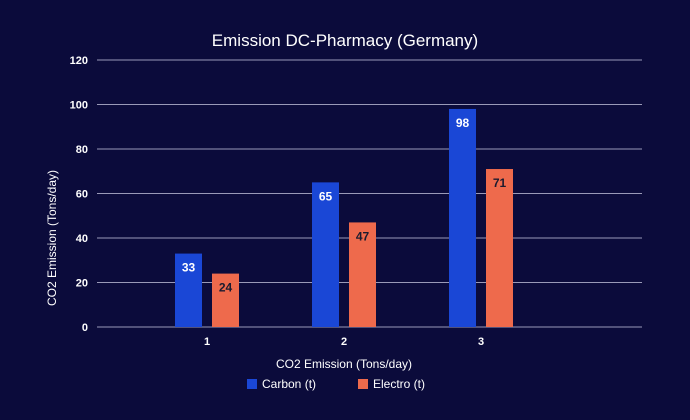  What do you see at coordinates (336, 384) in the screenshot?
I see `legend: Carbon (t) Electro (t)` at bounding box center [336, 384].